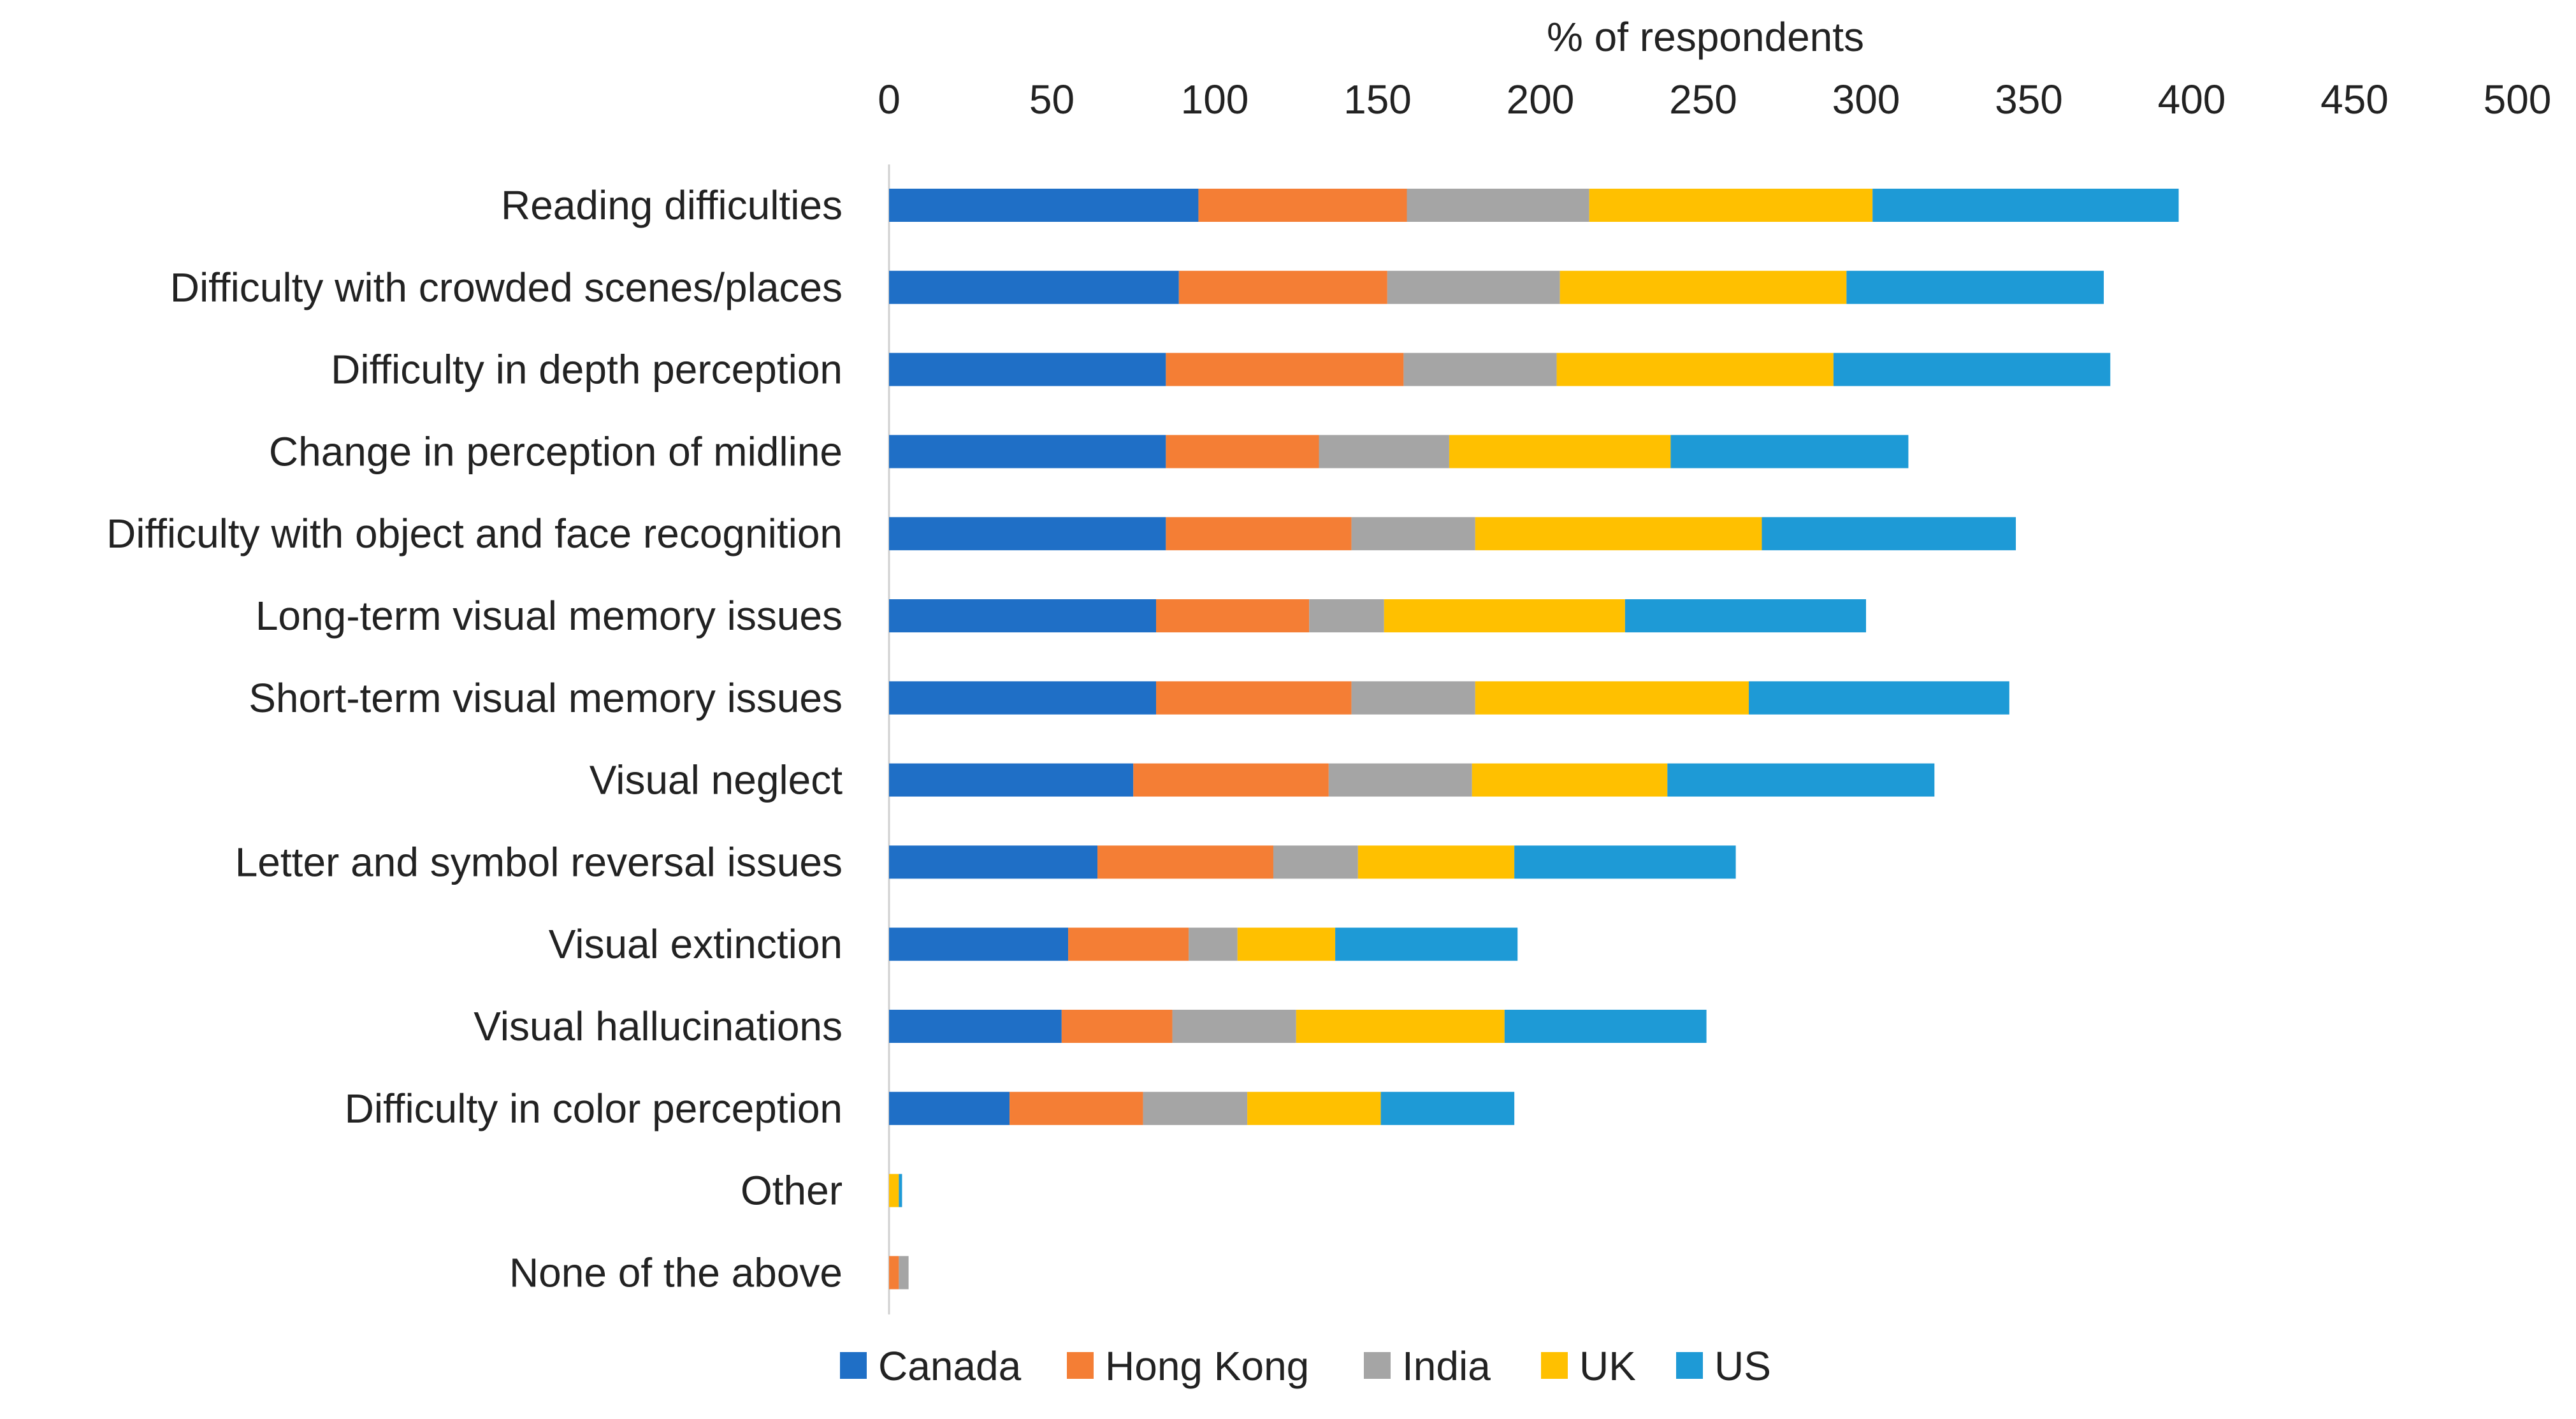 The height and width of the screenshot is (1419, 2576). I want to click on x-tick-label: 50, so click(1052, 99).